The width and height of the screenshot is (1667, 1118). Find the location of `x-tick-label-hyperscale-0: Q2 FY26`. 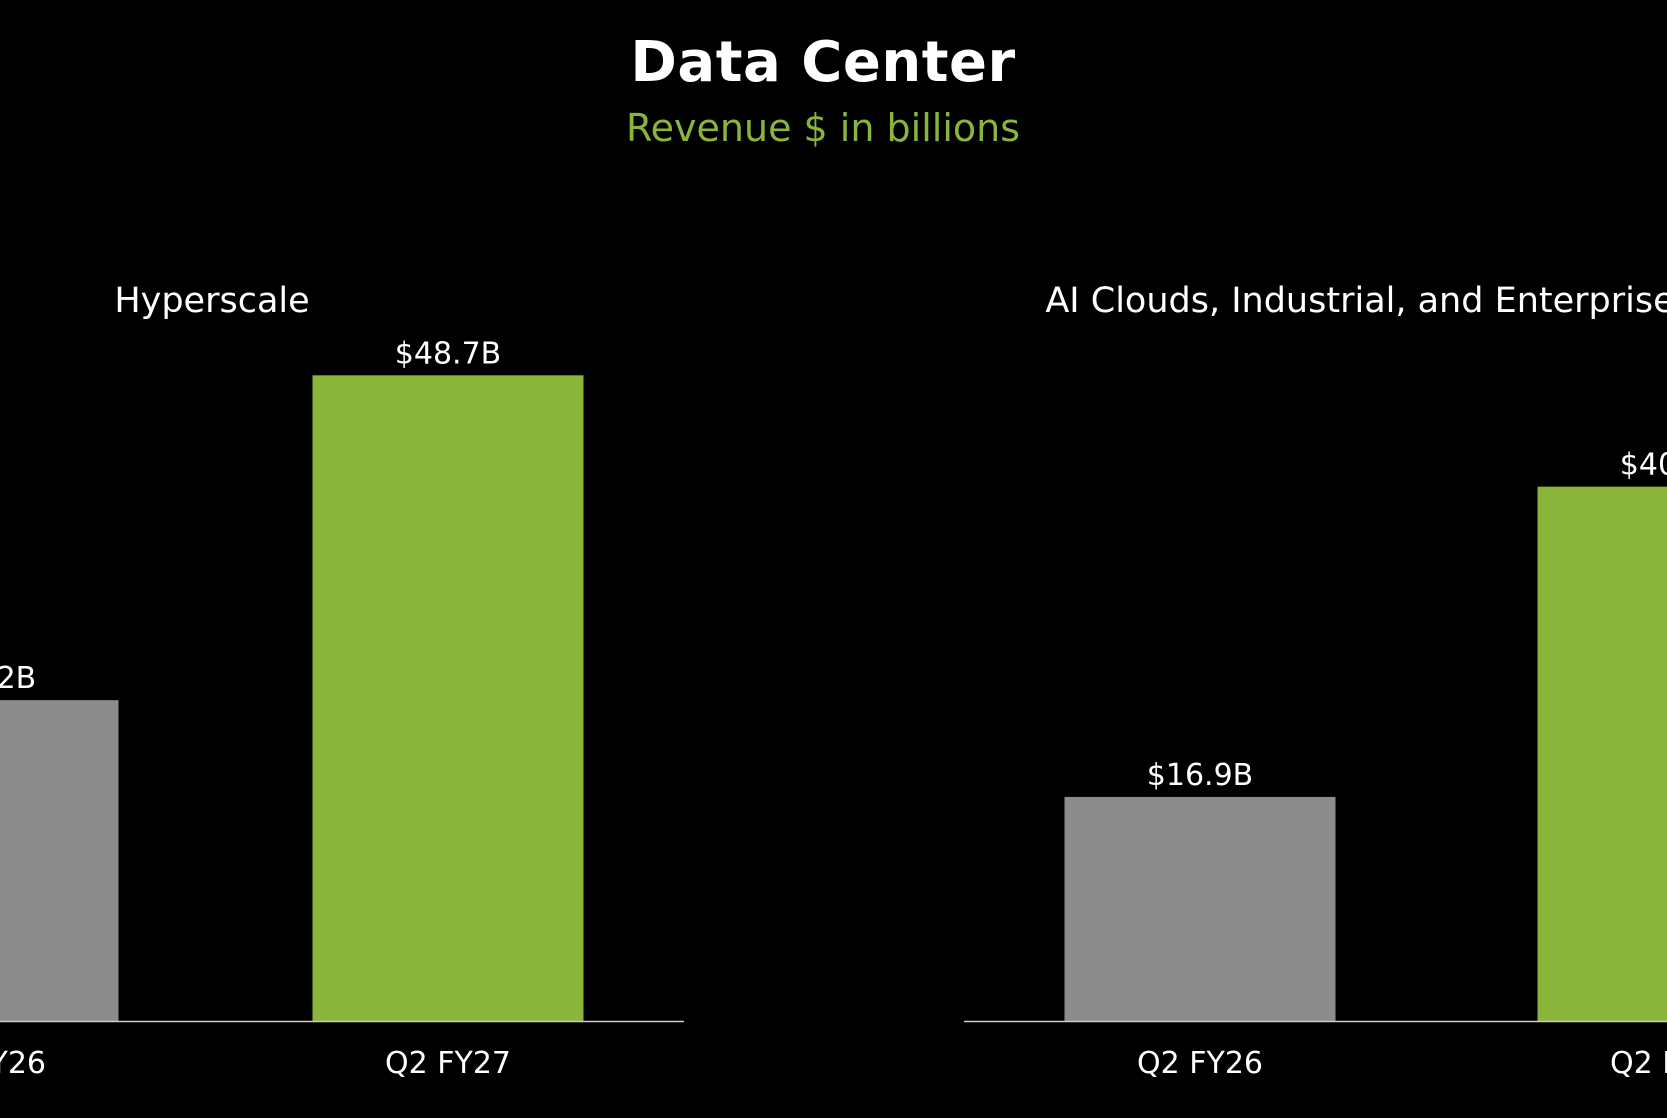

x-tick-label-hyperscale-0: Q2 FY26 is located at coordinates (23, 1063).